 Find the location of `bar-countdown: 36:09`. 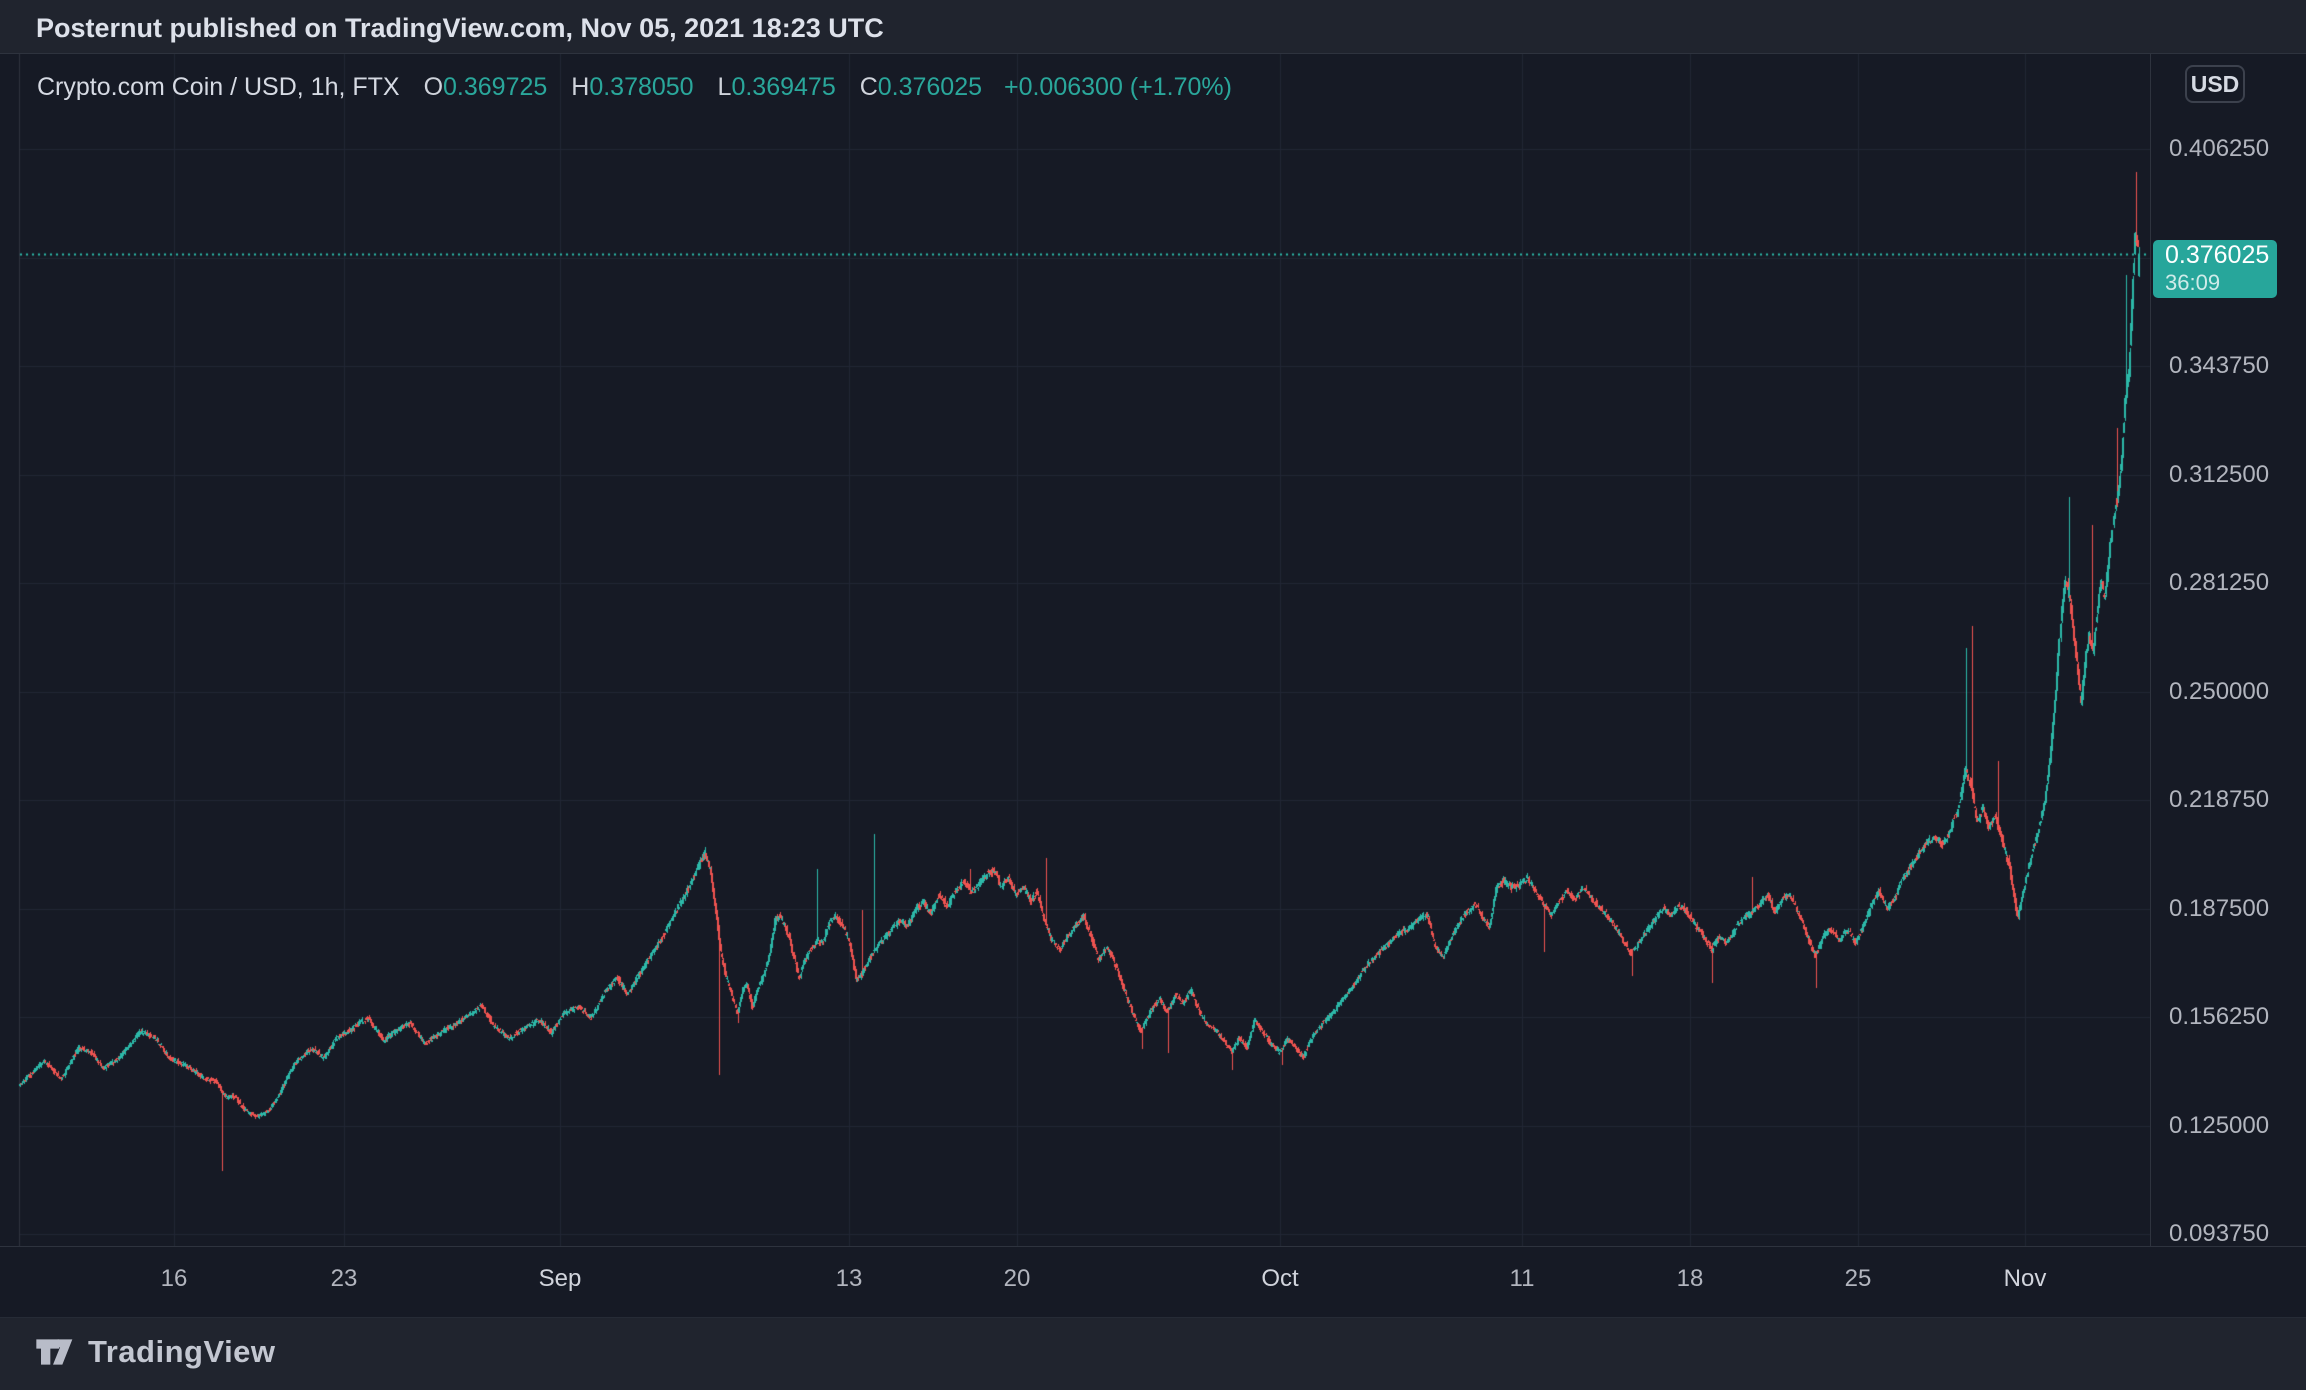

bar-countdown: 36:09 is located at coordinates (2193, 282).